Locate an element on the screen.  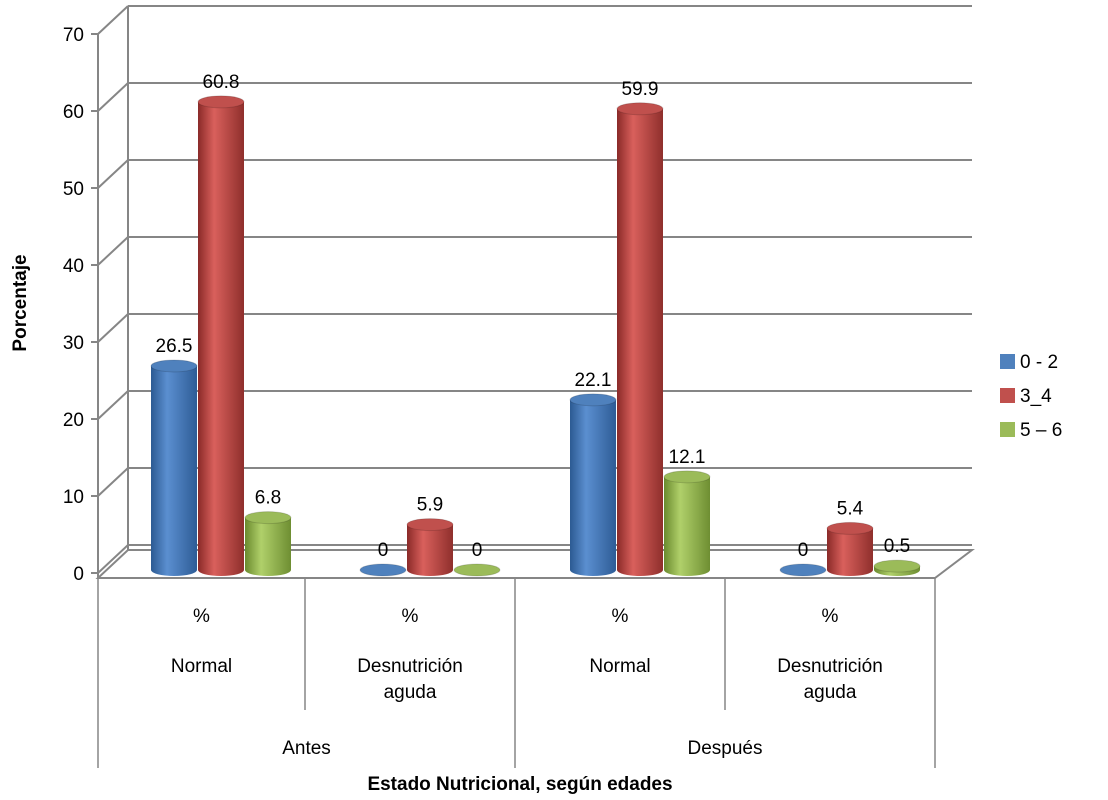
y-tick-label: 40 is located at coordinates (73, 266).